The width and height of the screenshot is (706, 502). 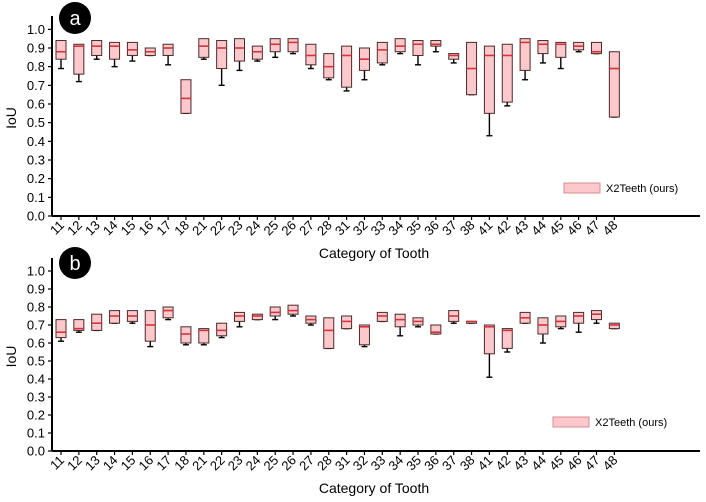 What do you see at coordinates (374, 488) in the screenshot?
I see `x-axis-label: Category of Tooth` at bounding box center [374, 488].